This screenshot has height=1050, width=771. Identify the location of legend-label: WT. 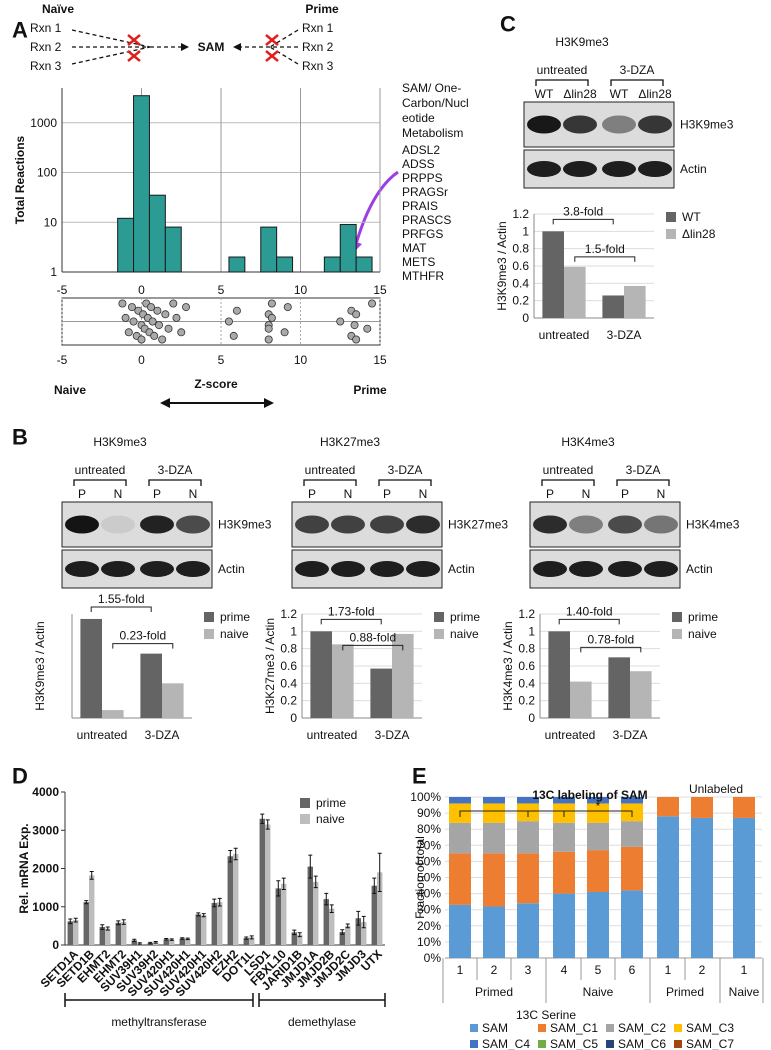
(691, 217).